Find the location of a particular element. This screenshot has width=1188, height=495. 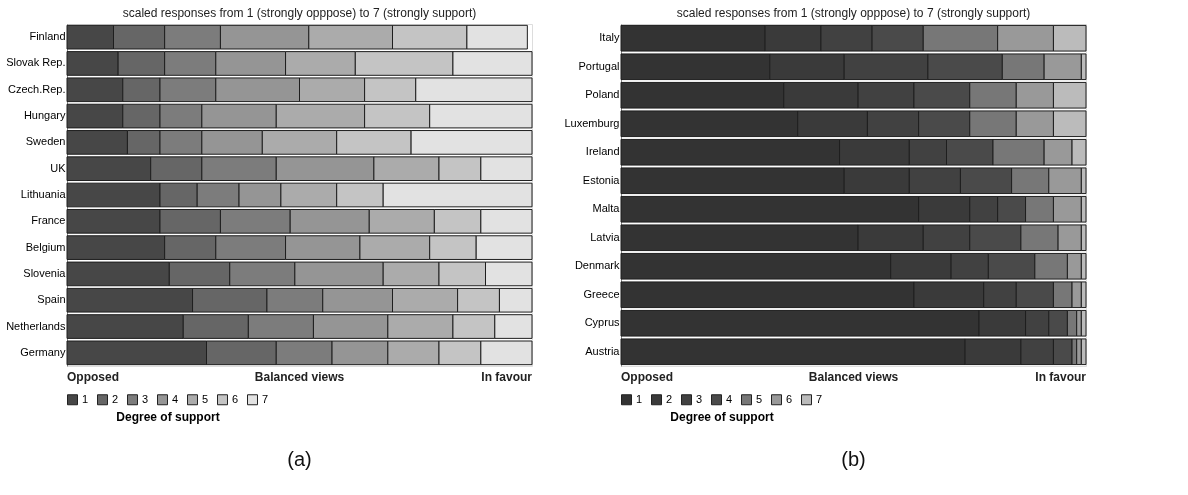

y-tick-label: Finland is located at coordinates (47, 36).